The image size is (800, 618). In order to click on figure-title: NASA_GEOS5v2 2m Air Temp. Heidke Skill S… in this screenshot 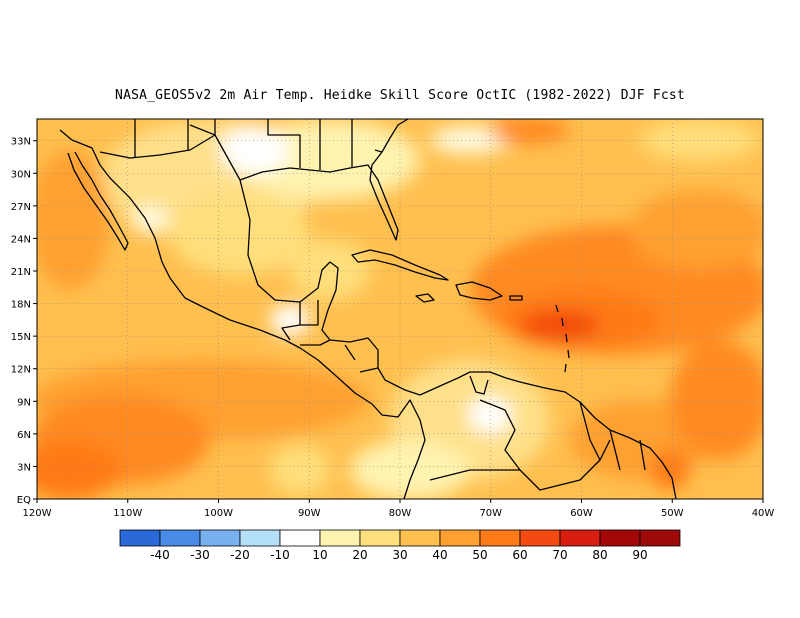, I will do `click(400, 95)`.